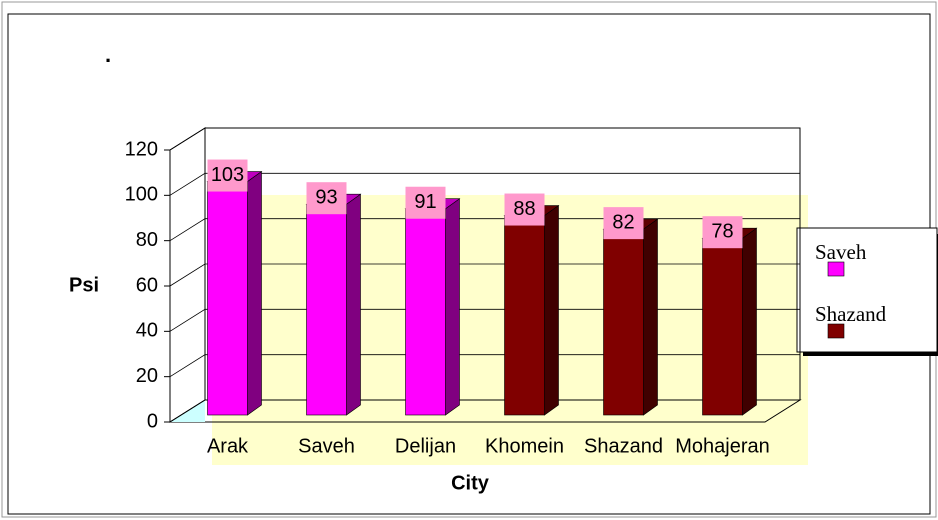 The height and width of the screenshot is (520, 938). What do you see at coordinates (152, 421) in the screenshot?
I see `y-tick-label: 0` at bounding box center [152, 421].